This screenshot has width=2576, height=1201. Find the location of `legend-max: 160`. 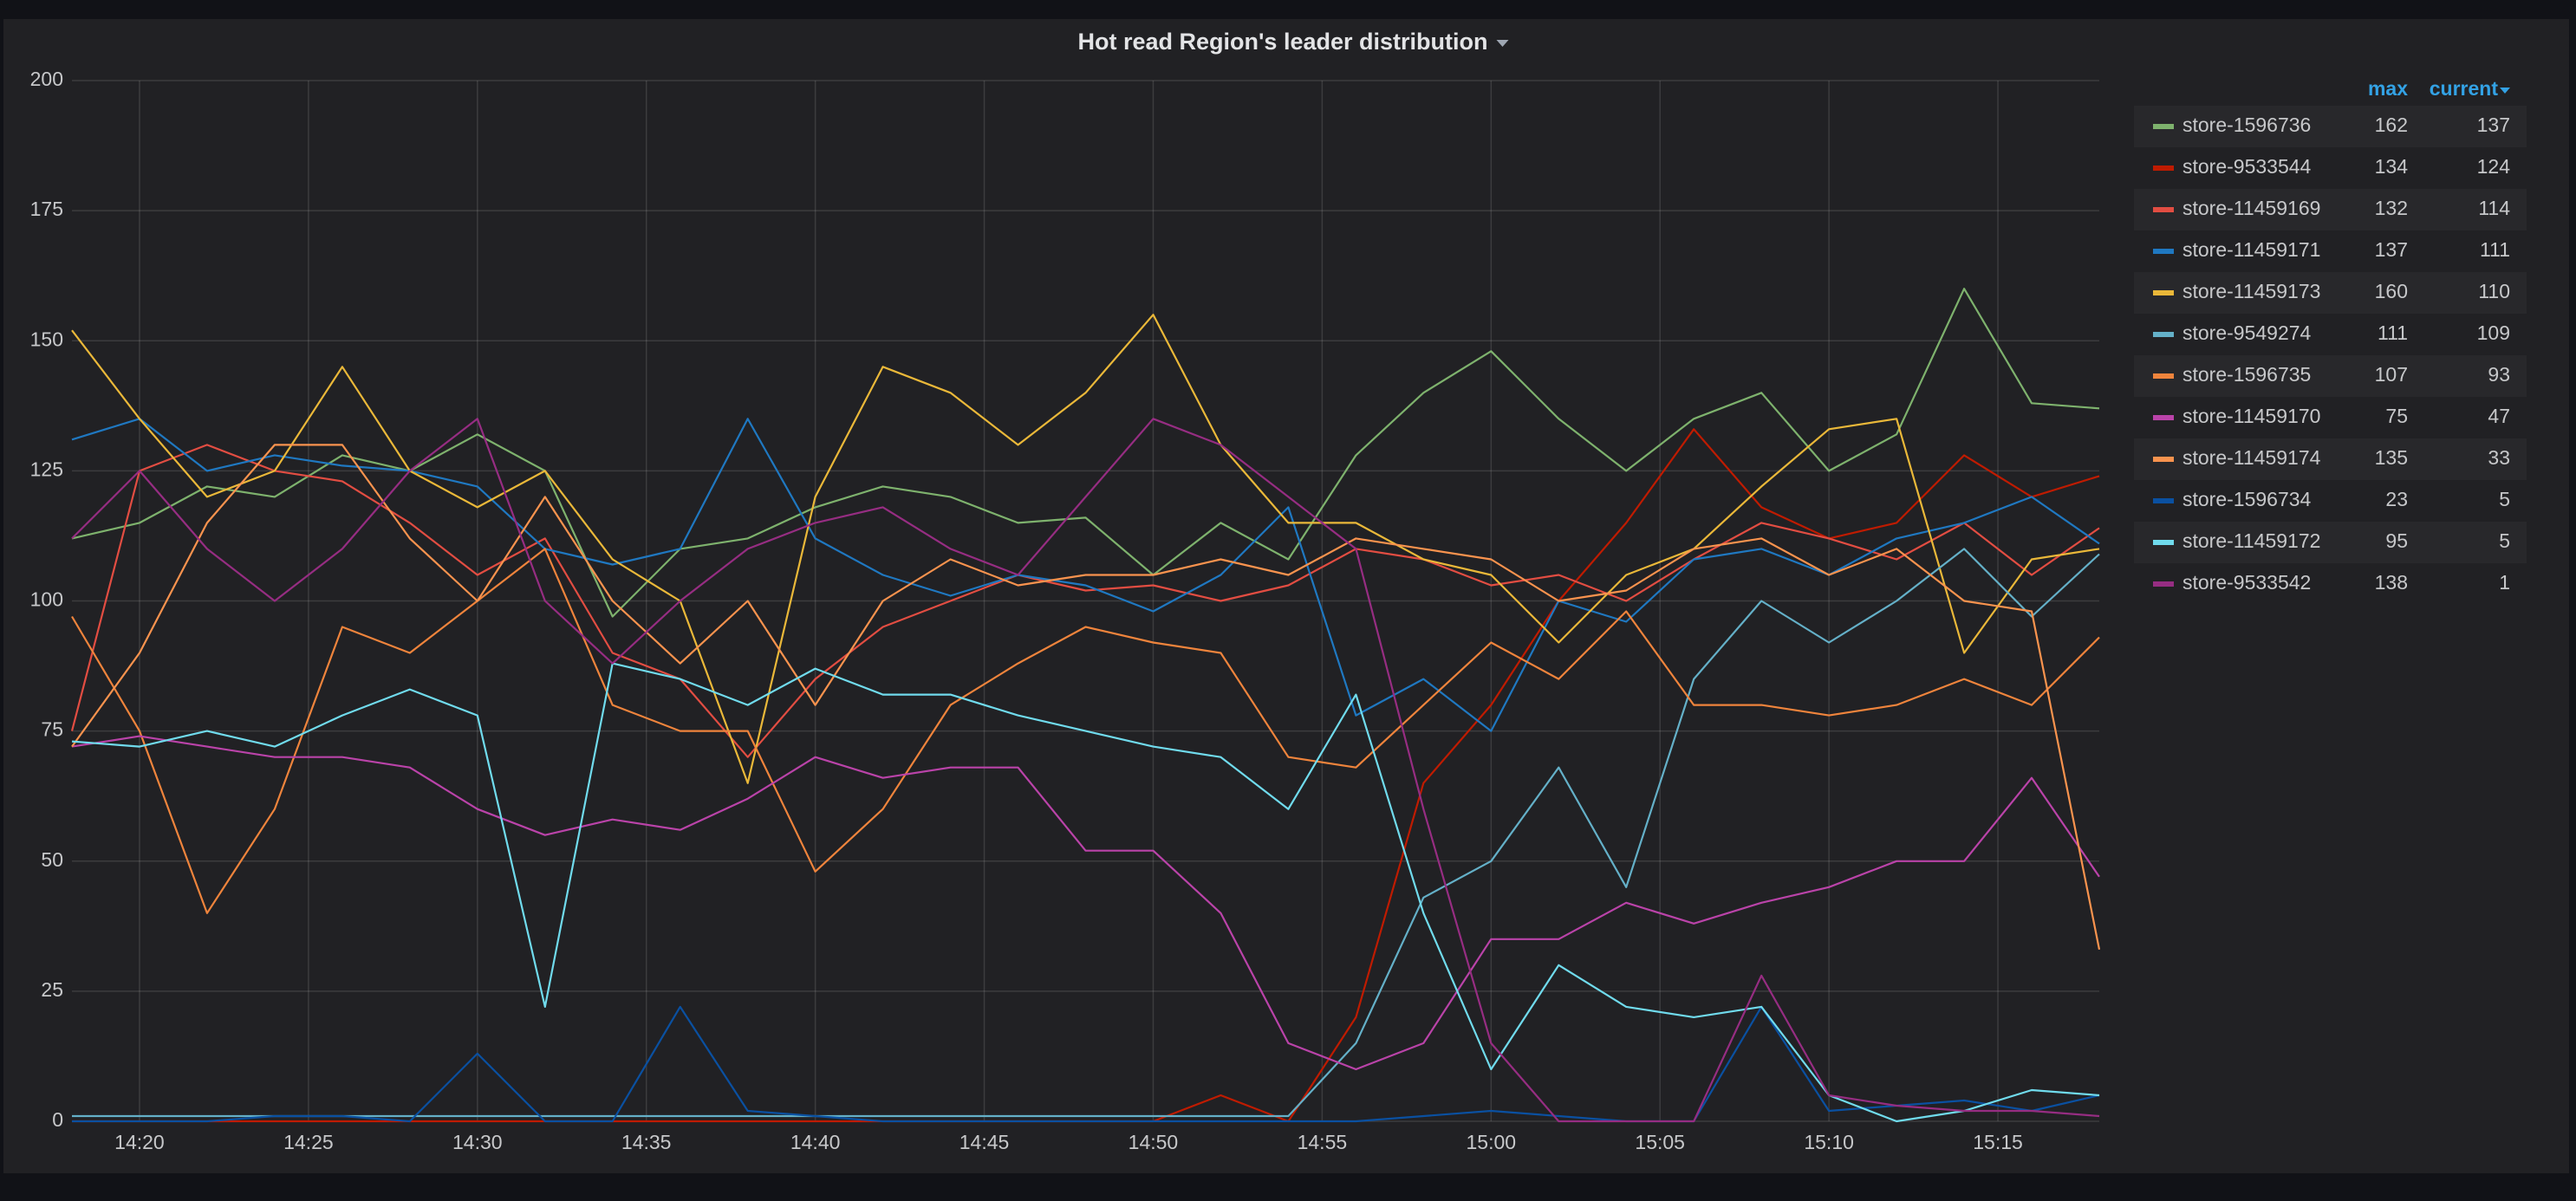

legend-max: 160 is located at coordinates (2391, 291).